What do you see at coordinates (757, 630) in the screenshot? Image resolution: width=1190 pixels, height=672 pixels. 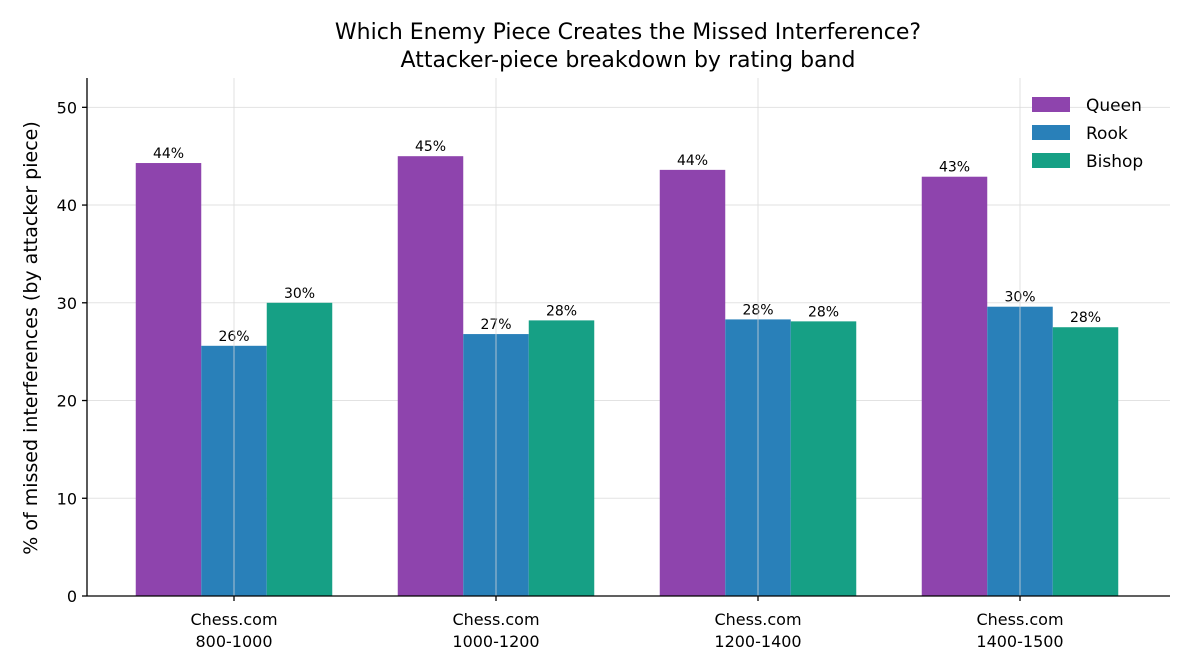 I see `x-tick-label: Chess.com 1200-1400` at bounding box center [757, 630].